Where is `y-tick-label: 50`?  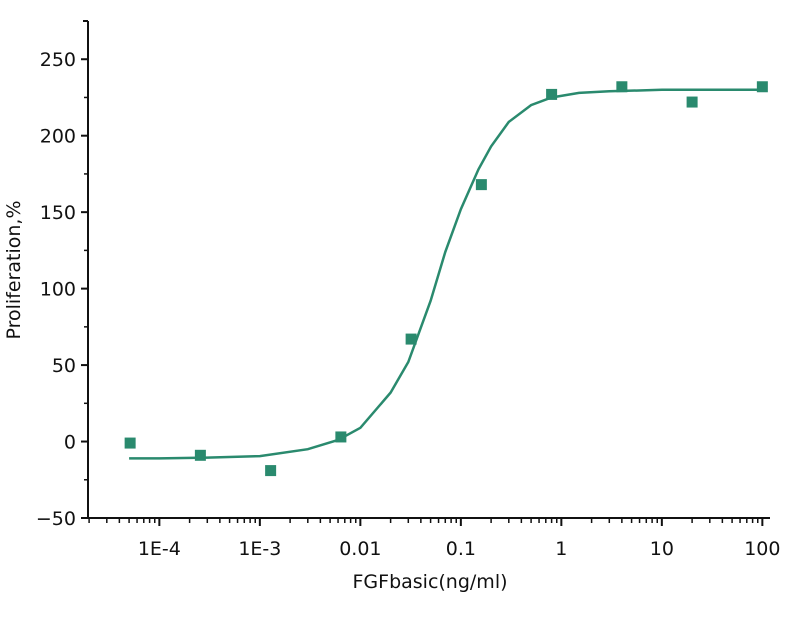
y-tick-label: 50 is located at coordinates (64, 366).